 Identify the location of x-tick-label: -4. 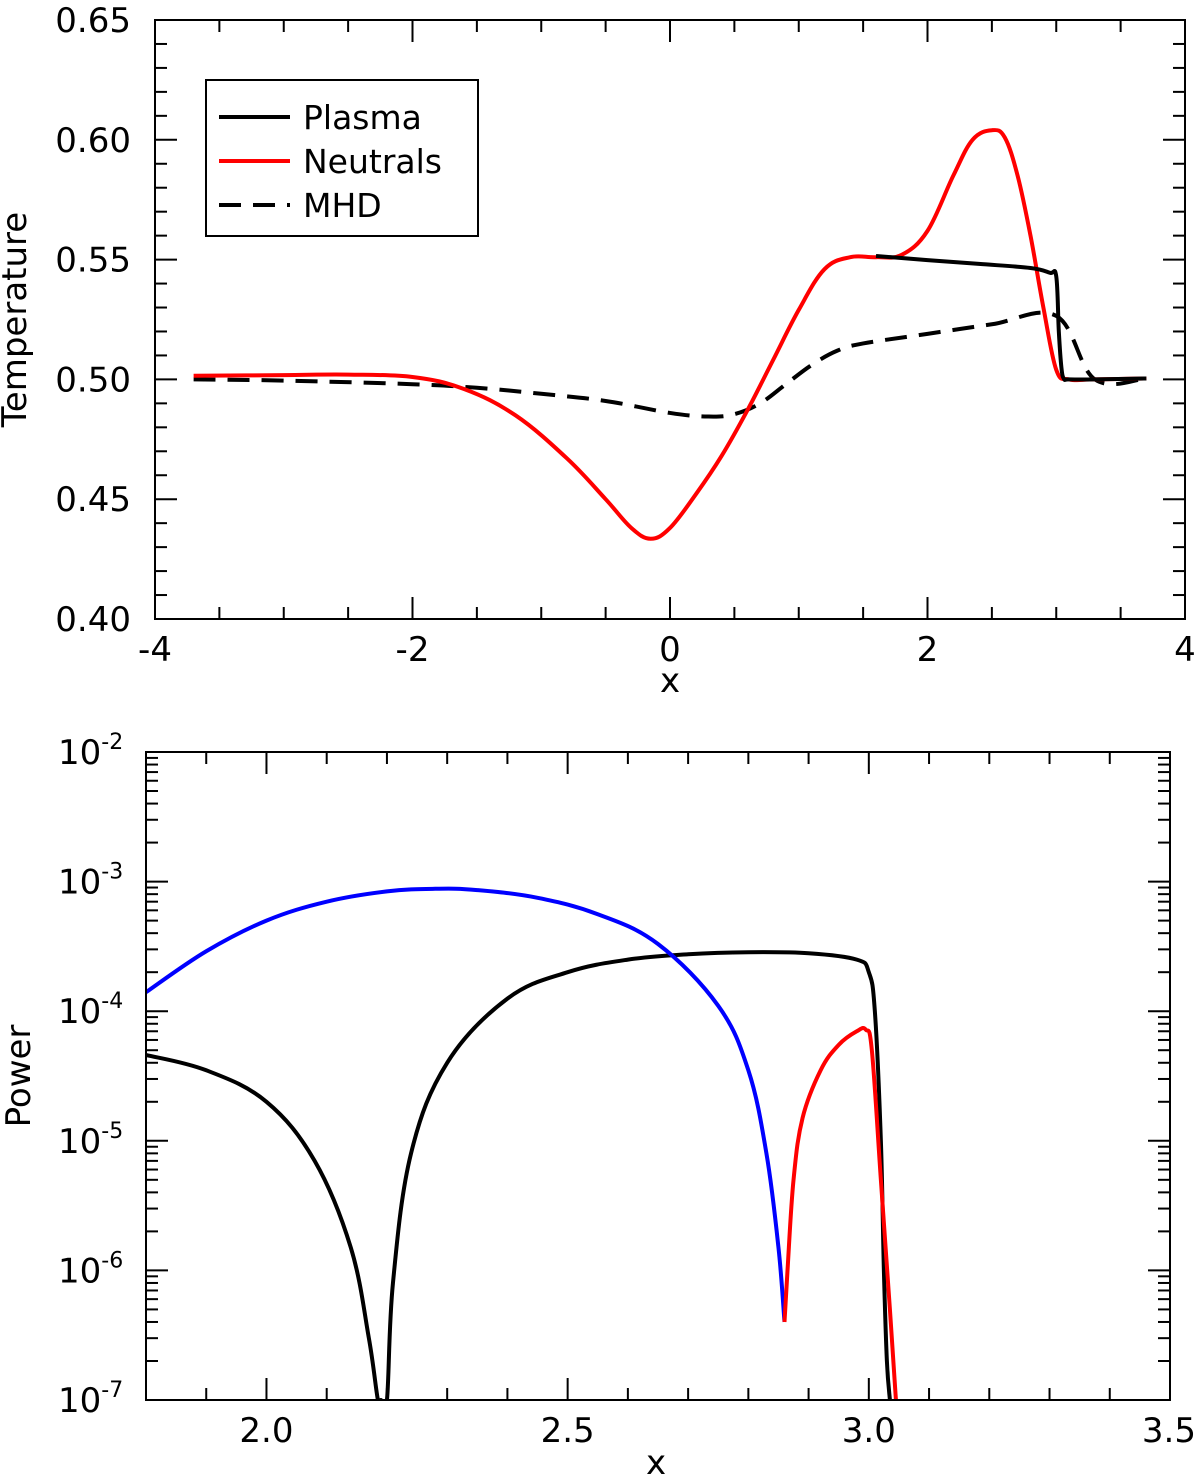
(155, 650).